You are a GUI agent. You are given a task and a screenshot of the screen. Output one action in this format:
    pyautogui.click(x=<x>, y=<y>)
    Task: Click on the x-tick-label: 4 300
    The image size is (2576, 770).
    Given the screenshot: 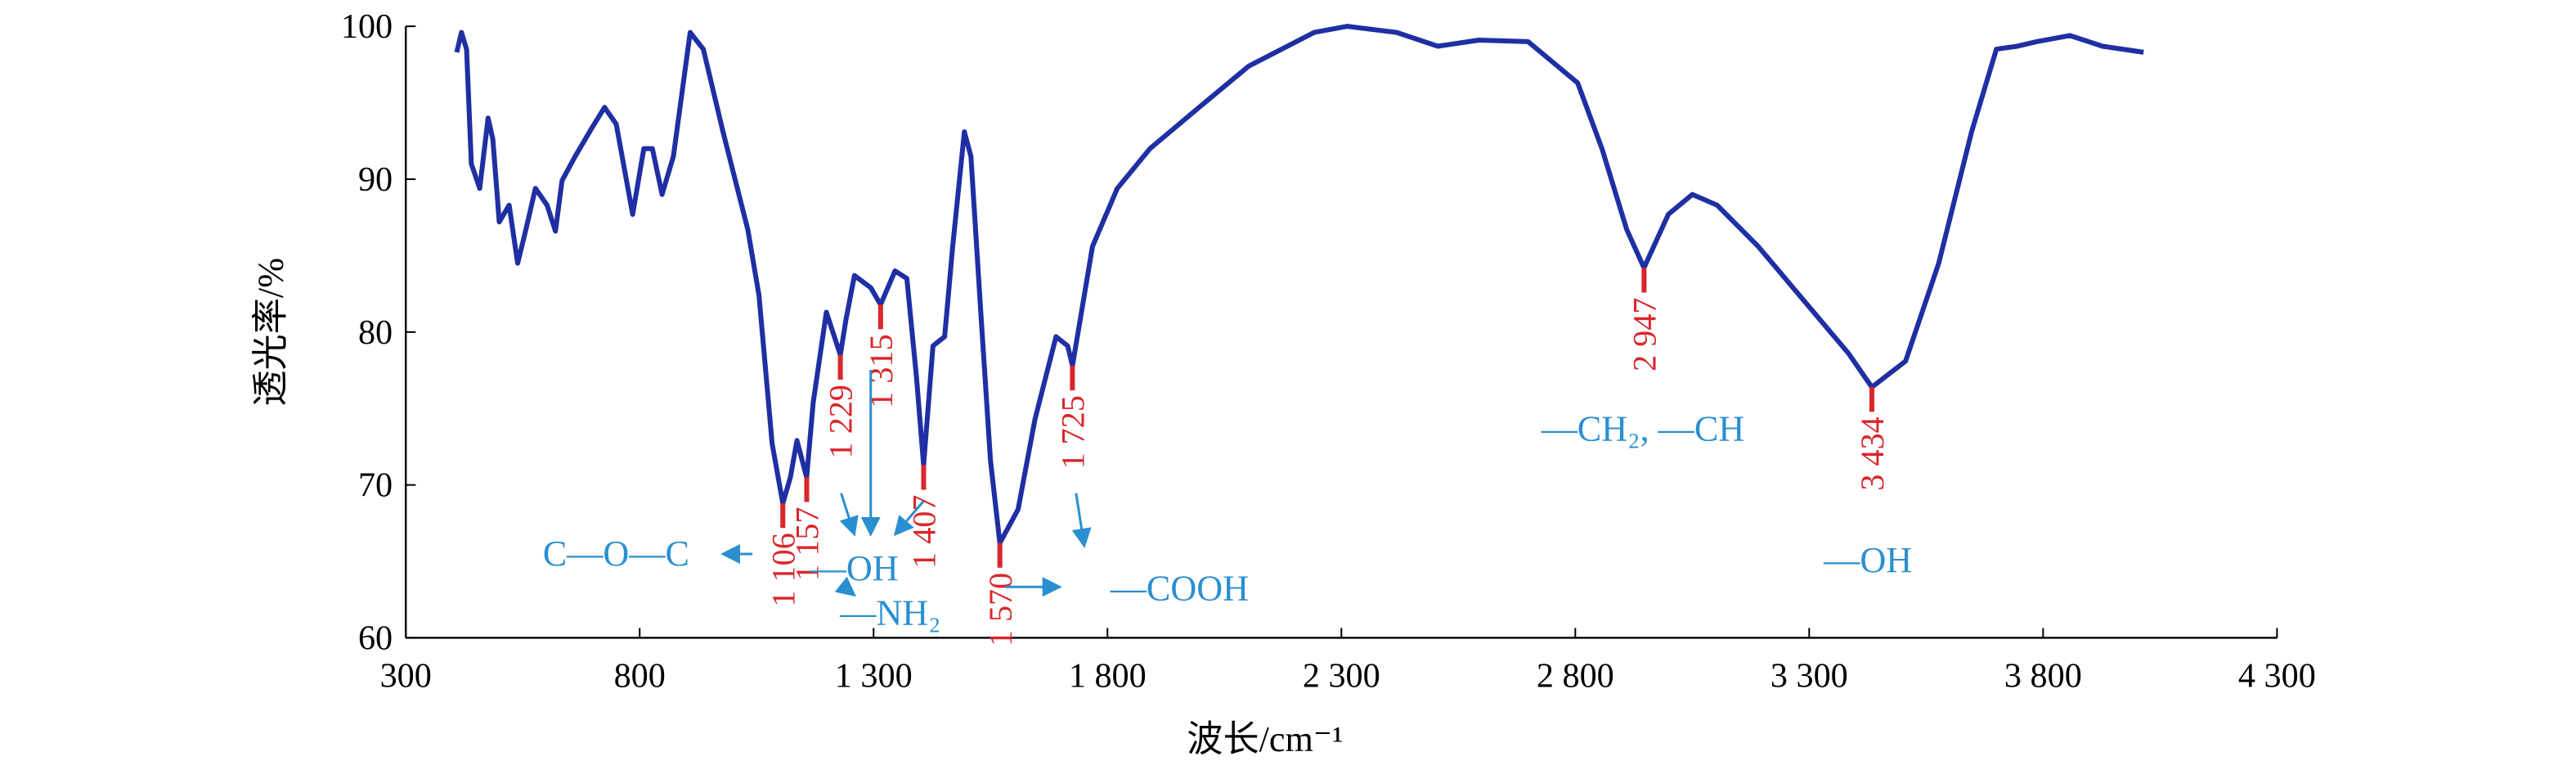 What is the action you would take?
    pyautogui.click(x=2277, y=676)
    